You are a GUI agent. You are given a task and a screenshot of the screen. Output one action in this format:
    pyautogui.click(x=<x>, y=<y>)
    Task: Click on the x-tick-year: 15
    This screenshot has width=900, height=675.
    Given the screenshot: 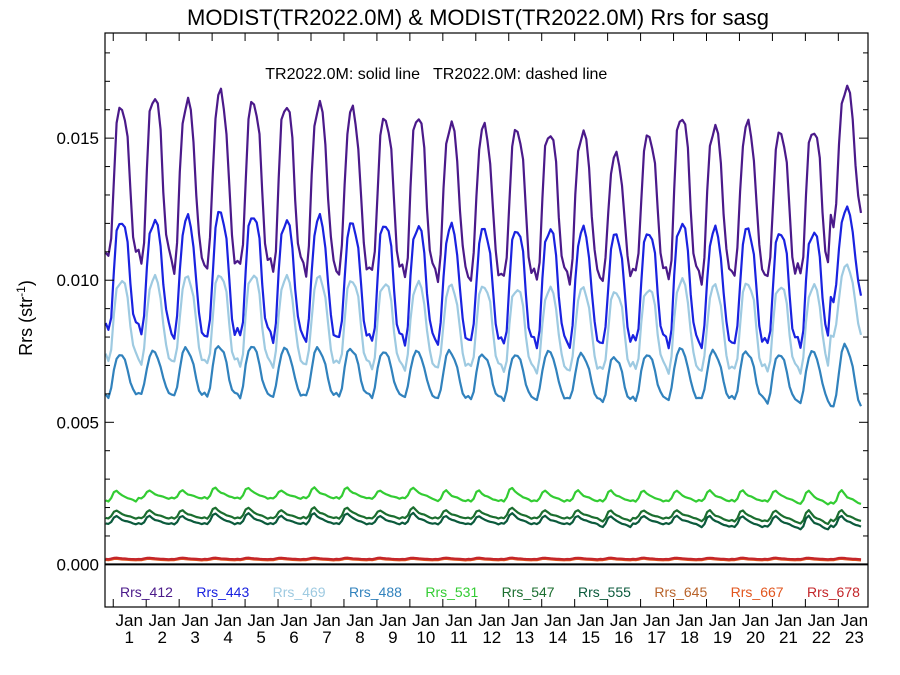 What is the action you would take?
    pyautogui.click(x=590, y=637)
    